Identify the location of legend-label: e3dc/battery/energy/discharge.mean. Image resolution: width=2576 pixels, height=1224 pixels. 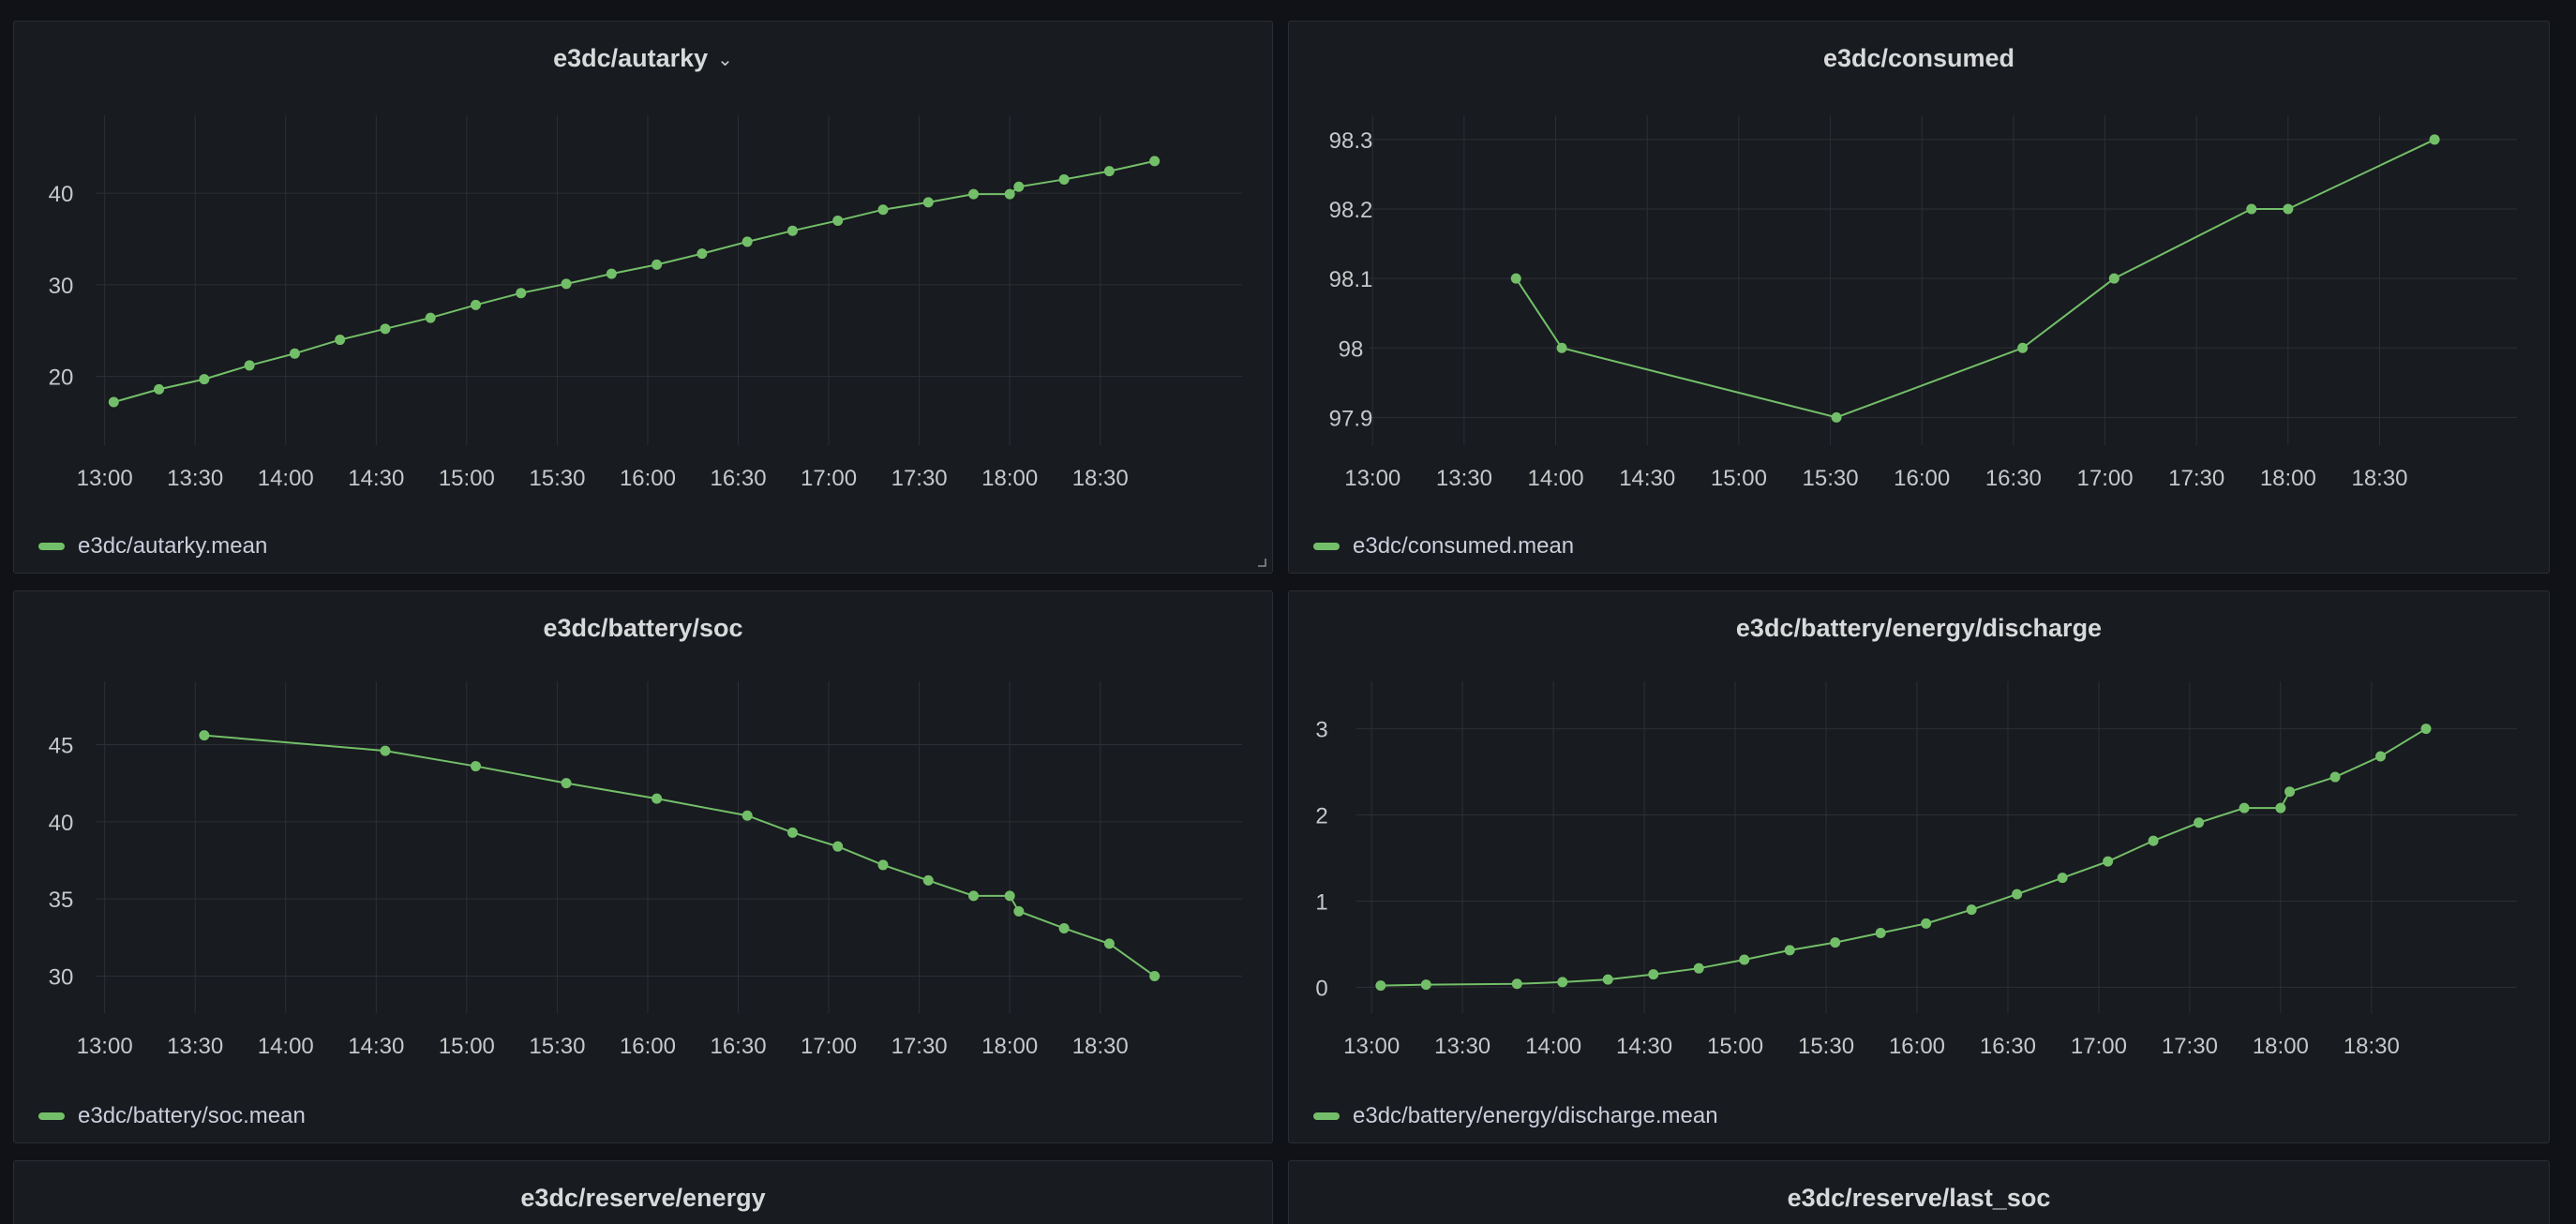
(1535, 1115).